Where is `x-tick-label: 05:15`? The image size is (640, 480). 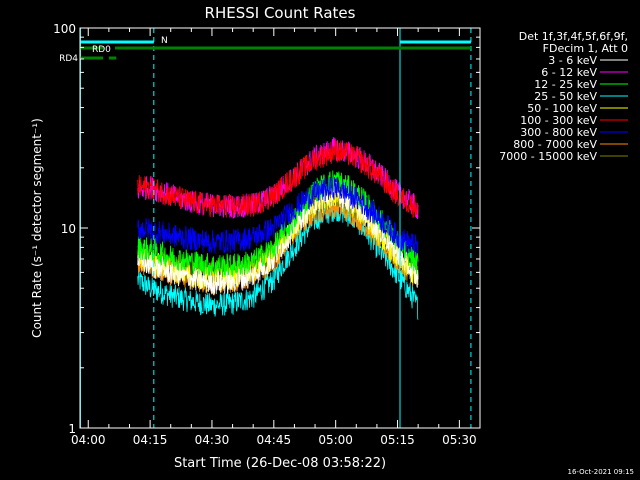
x-tick-label: 05:15 is located at coordinates (397, 440).